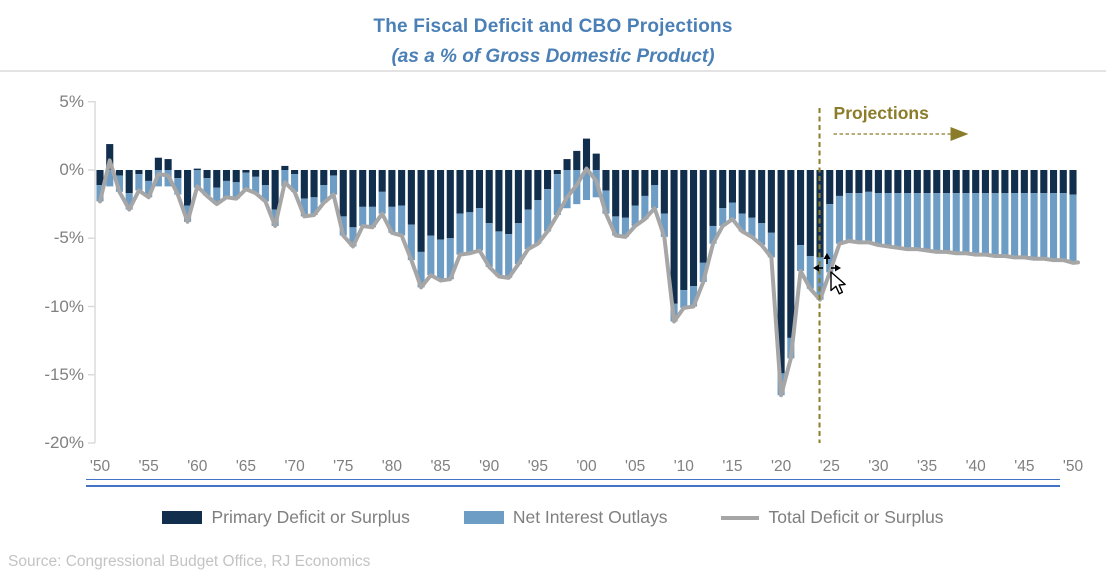 This screenshot has width=1106, height=582. I want to click on bar-primary-2050, so click(1073, 182).